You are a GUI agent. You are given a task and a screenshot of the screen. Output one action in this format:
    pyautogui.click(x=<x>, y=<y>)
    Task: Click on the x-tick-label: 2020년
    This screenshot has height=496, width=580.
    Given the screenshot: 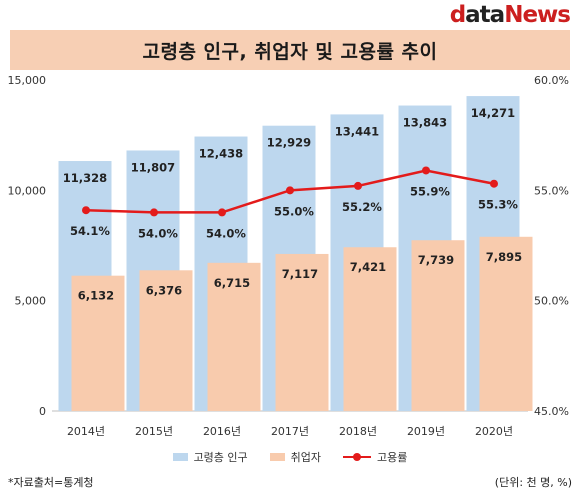 What is the action you would take?
    pyautogui.click(x=494, y=431)
    